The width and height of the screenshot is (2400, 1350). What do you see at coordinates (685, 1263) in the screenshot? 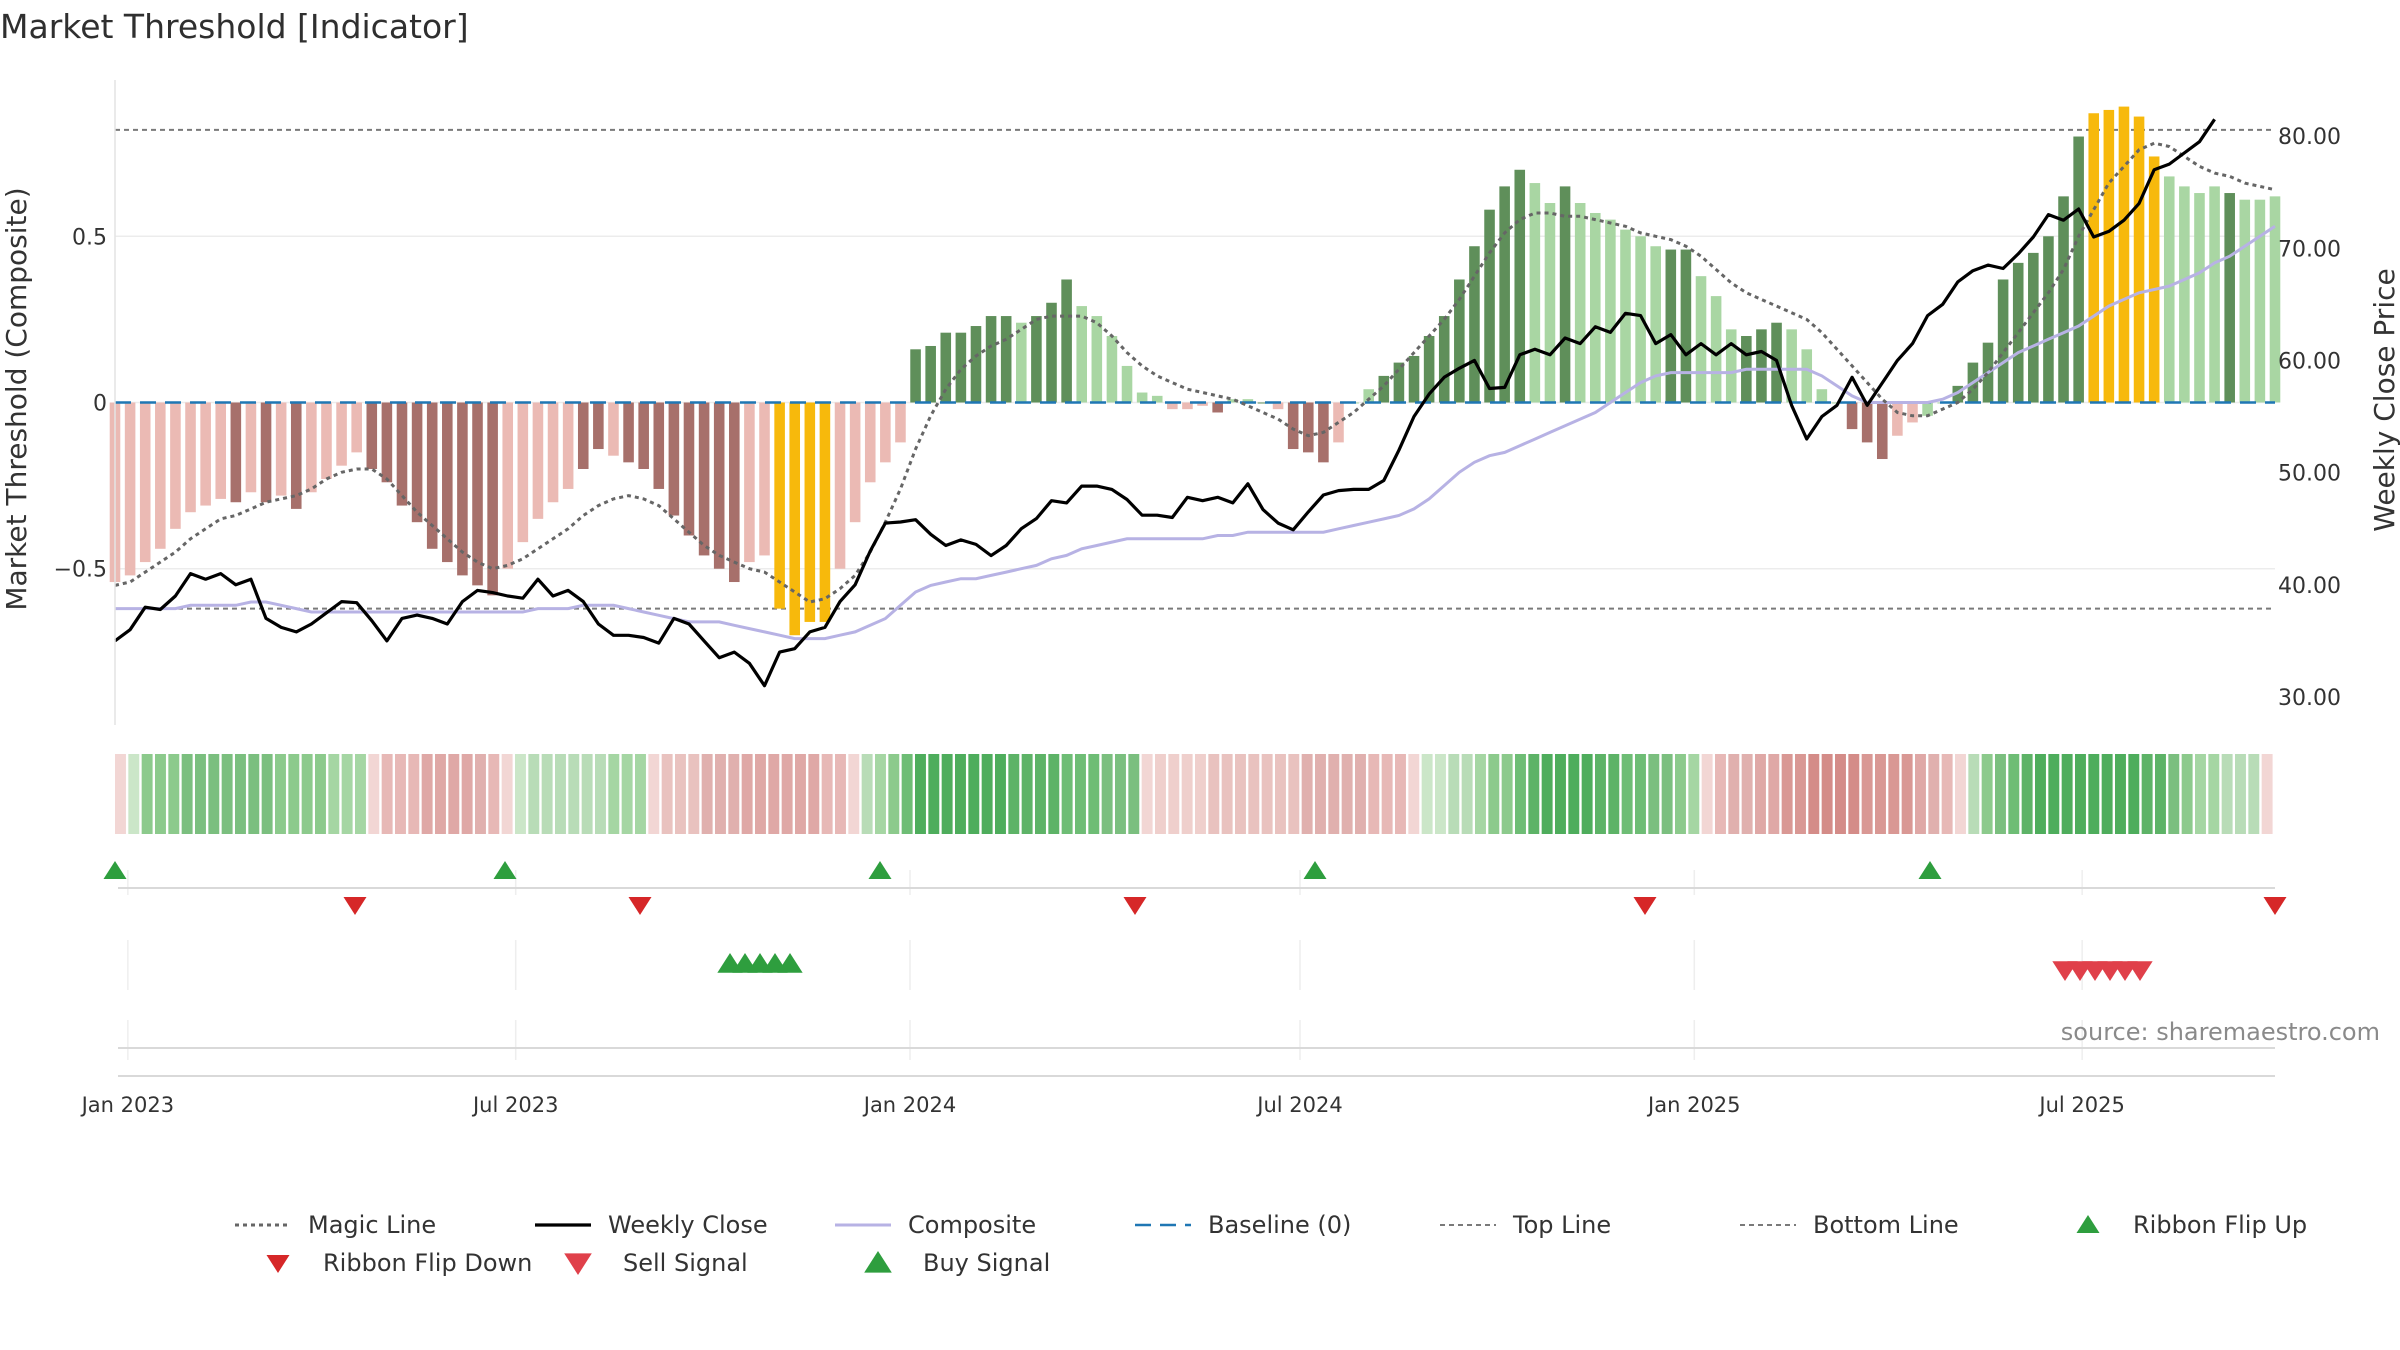
I see `legend-label: Sell Signal` at bounding box center [685, 1263].